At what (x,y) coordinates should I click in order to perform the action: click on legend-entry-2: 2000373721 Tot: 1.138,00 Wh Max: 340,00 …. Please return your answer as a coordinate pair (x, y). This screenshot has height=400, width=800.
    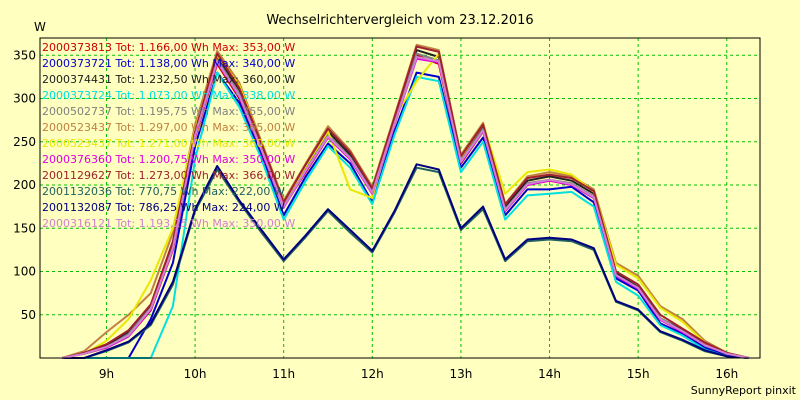
    Looking at the image, I should click on (168, 63).